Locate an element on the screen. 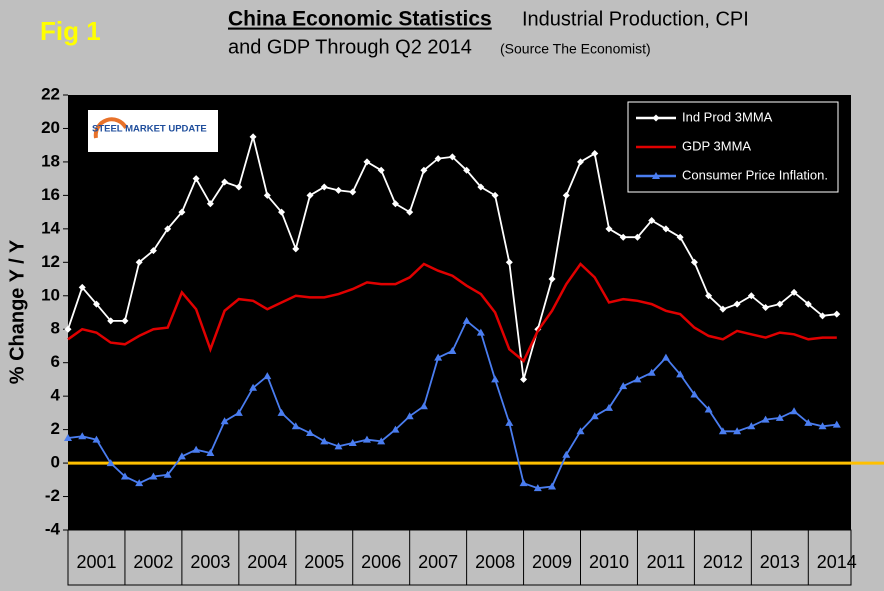  y-tick-label: 8 is located at coordinates (55, 328).